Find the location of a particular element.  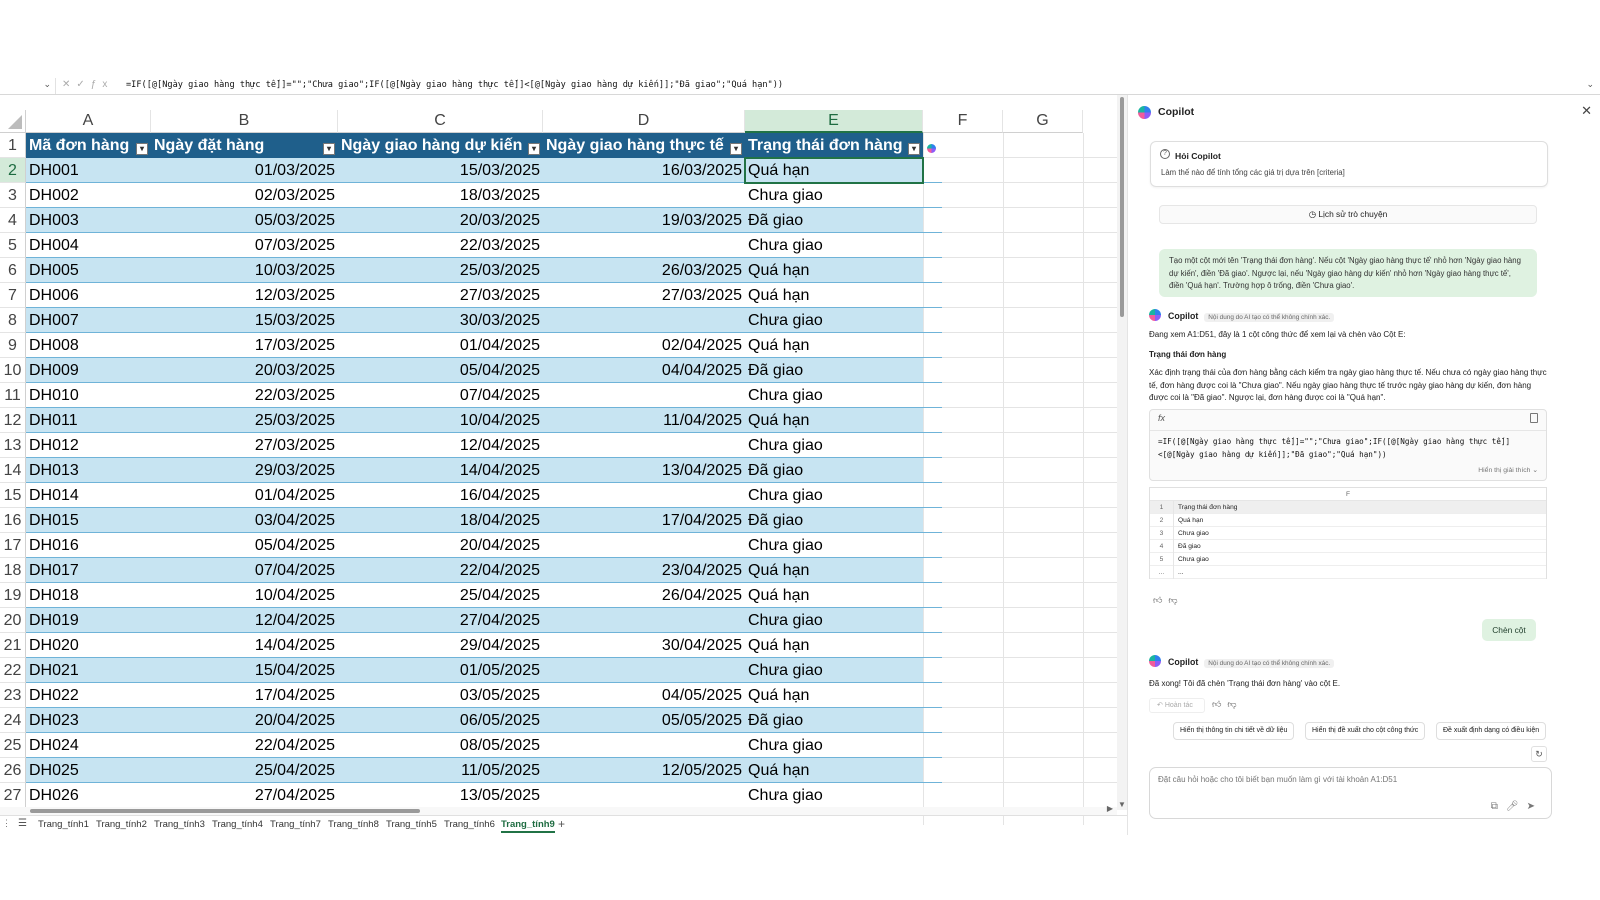

select-all-corner is located at coordinates (13, 121).